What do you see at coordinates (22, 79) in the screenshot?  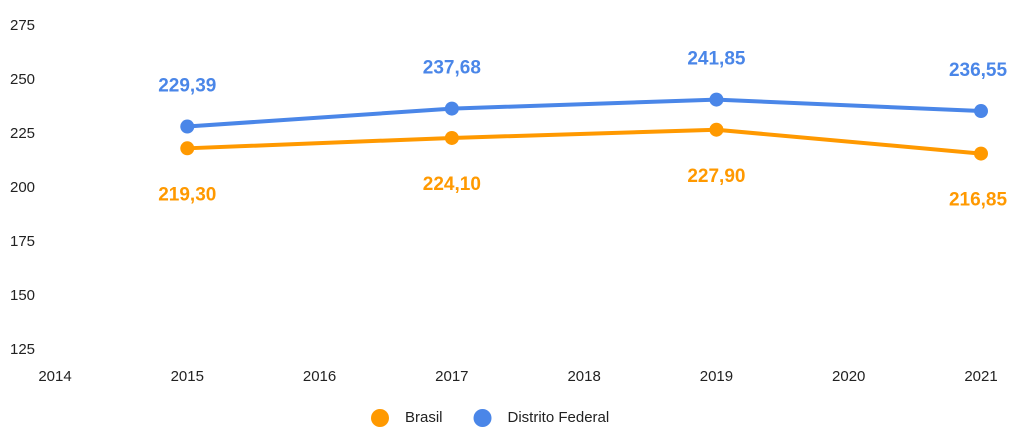 I see `y-tick-label: 250` at bounding box center [22, 79].